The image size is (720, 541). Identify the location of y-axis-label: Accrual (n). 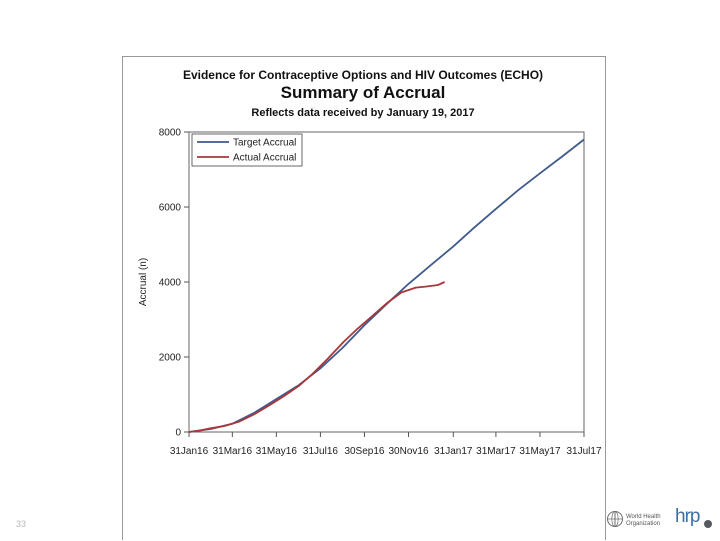
(143, 282).